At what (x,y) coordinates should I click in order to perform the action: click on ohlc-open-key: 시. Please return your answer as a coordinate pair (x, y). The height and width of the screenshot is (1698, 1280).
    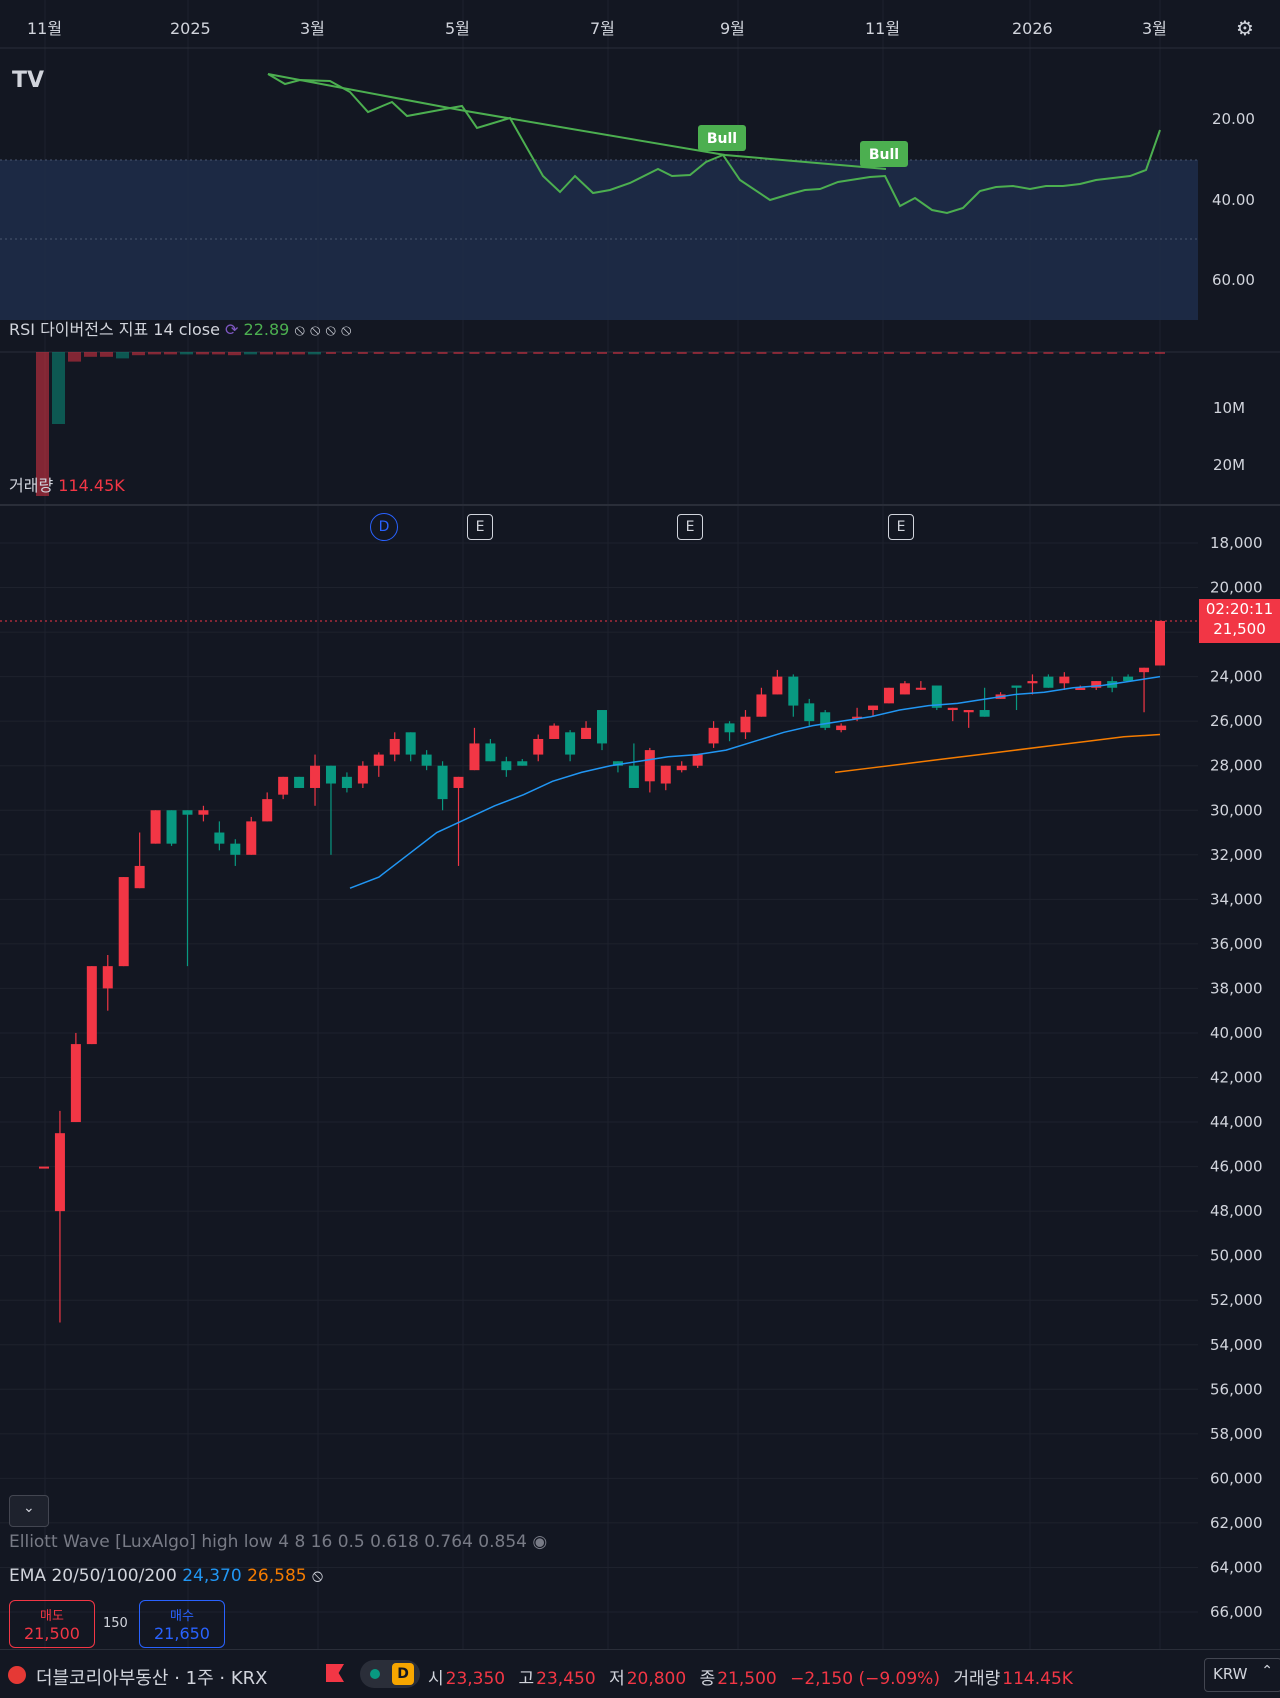
    Looking at the image, I should click on (436, 1679).